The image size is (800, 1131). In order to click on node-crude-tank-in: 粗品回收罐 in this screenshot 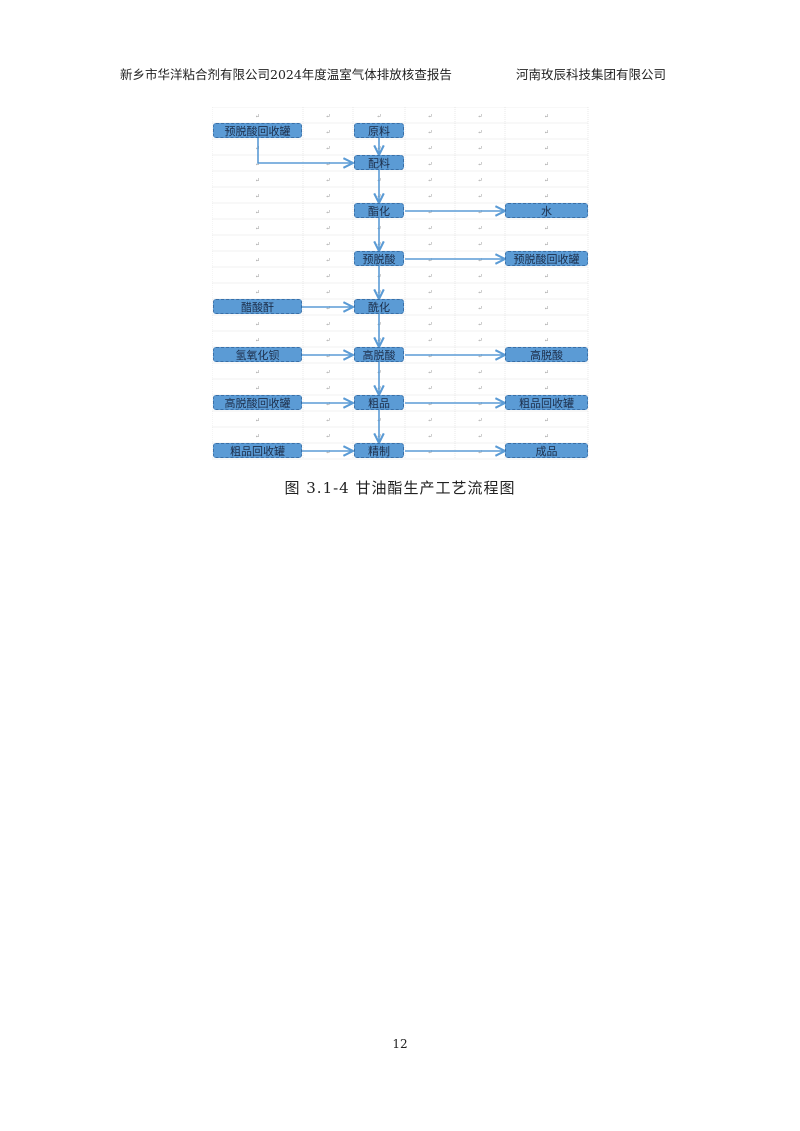, I will do `click(257, 450)`.